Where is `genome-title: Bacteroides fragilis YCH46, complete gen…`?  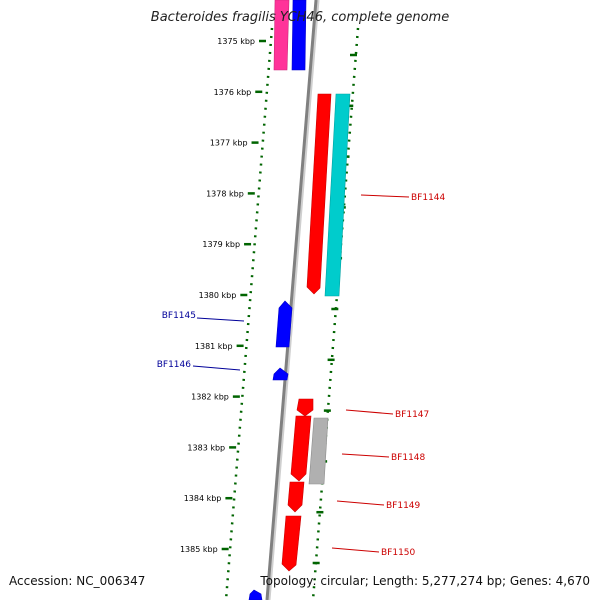
genome-title: Bacteroides fragilis YCH46, complete gen… is located at coordinates (300, 17).